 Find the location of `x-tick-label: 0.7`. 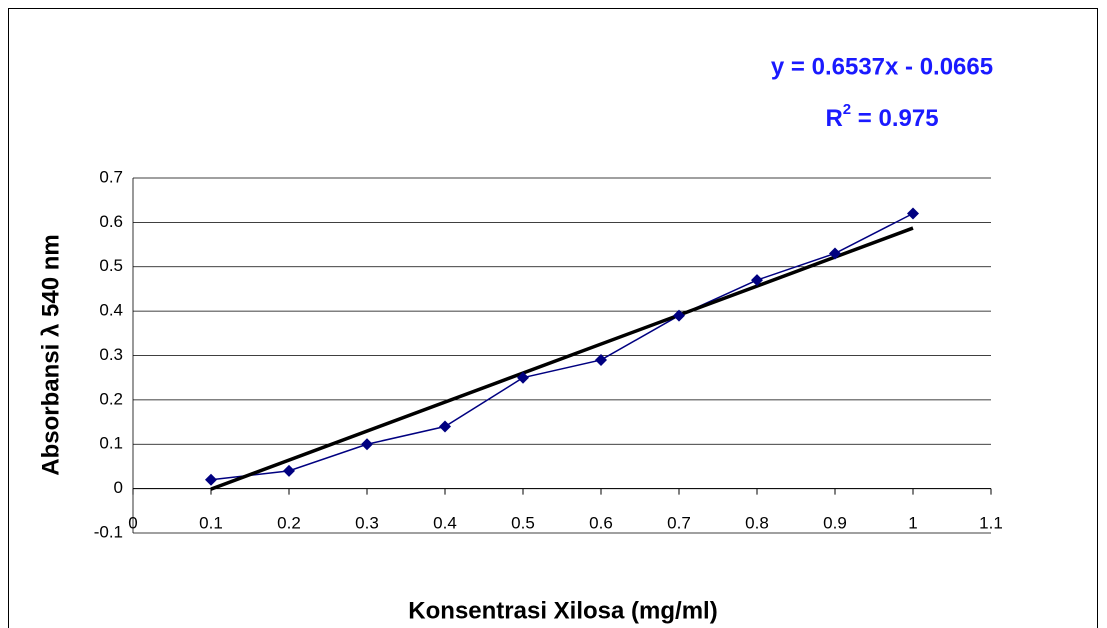

x-tick-label: 0.7 is located at coordinates (679, 522).